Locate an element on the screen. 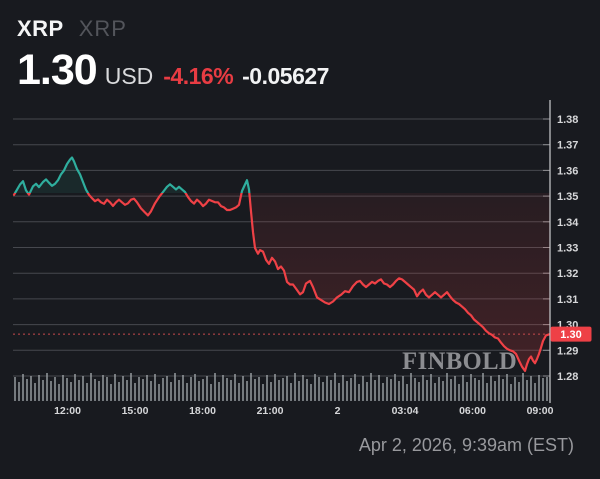 This screenshot has width=600, height=479. y-axis-label: 1.29 is located at coordinates (567, 351).